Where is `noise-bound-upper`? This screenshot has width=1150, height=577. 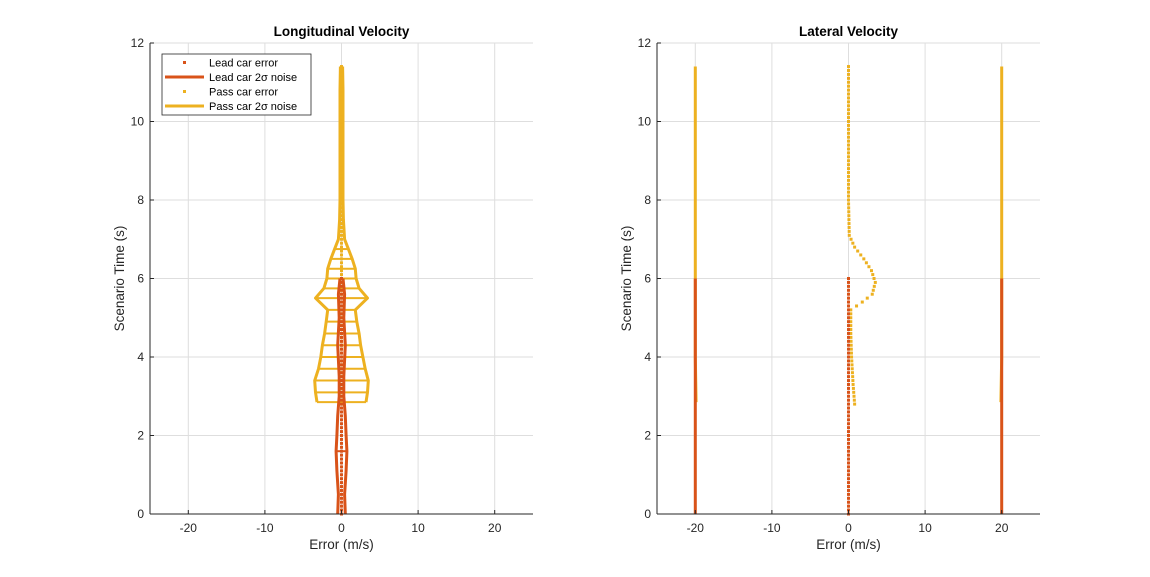 noise-bound-upper is located at coordinates (345, 396).